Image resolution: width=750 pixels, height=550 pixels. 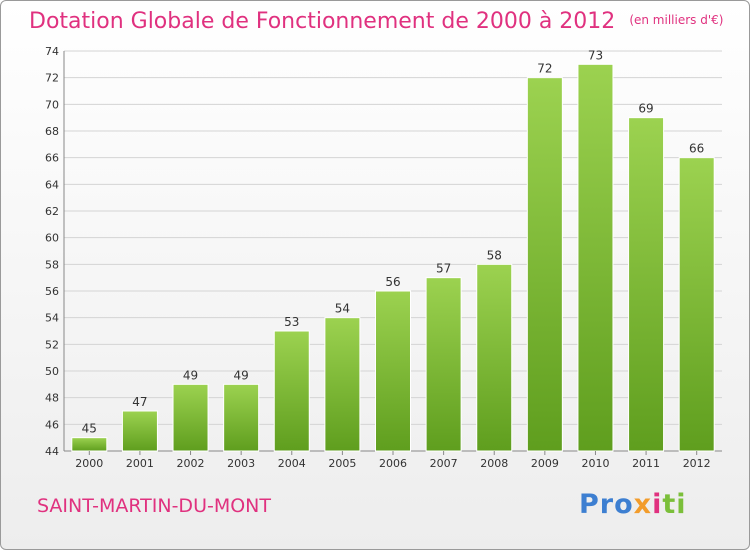 What do you see at coordinates (89, 429) in the screenshot?
I see `data-label-2000: 45` at bounding box center [89, 429].